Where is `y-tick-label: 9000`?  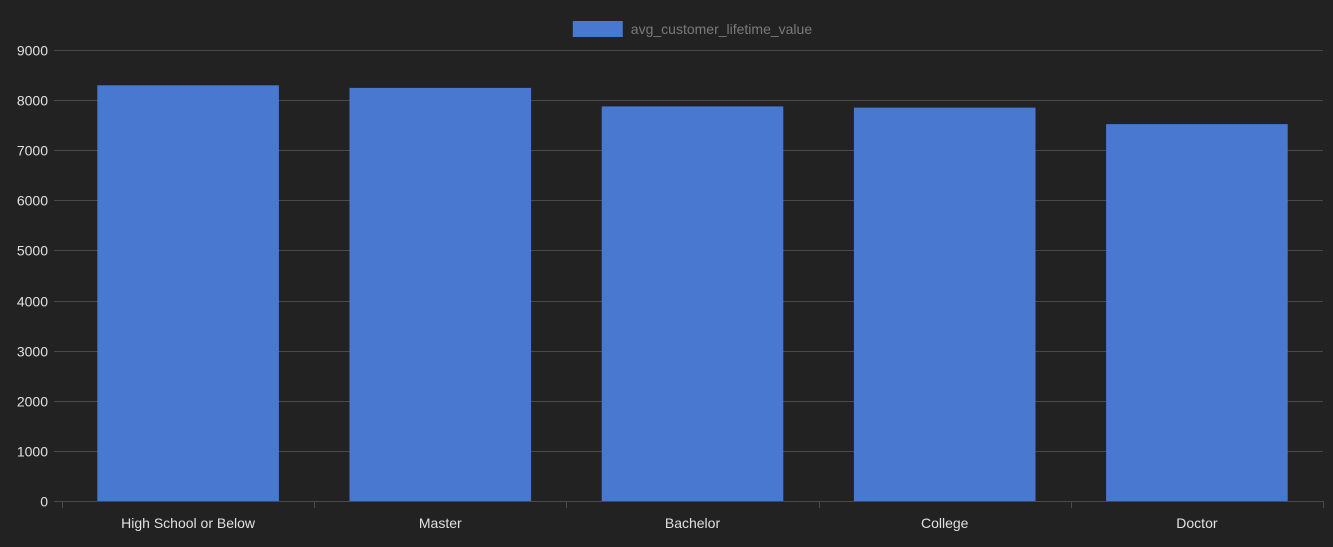 y-tick-label: 9000 is located at coordinates (32, 51).